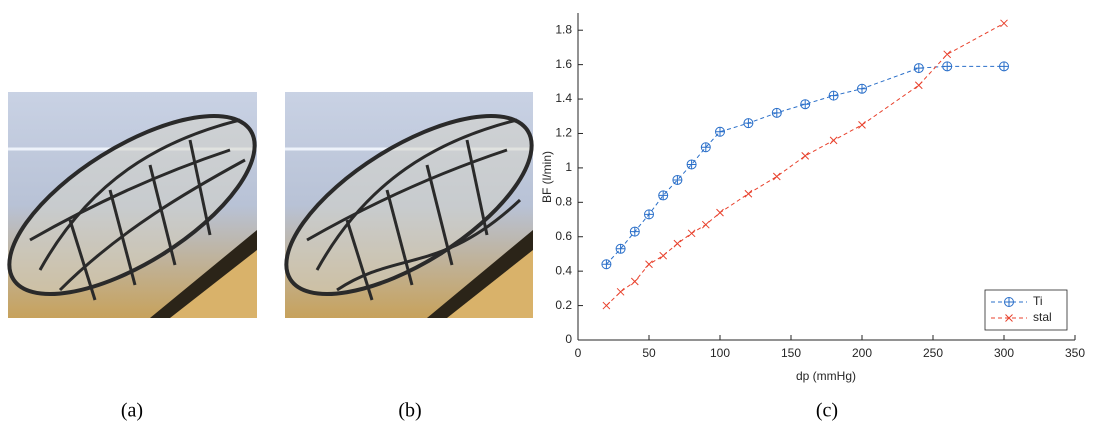  Describe the element at coordinates (1004, 353) in the screenshot. I see `x-tick-label: 300` at that location.